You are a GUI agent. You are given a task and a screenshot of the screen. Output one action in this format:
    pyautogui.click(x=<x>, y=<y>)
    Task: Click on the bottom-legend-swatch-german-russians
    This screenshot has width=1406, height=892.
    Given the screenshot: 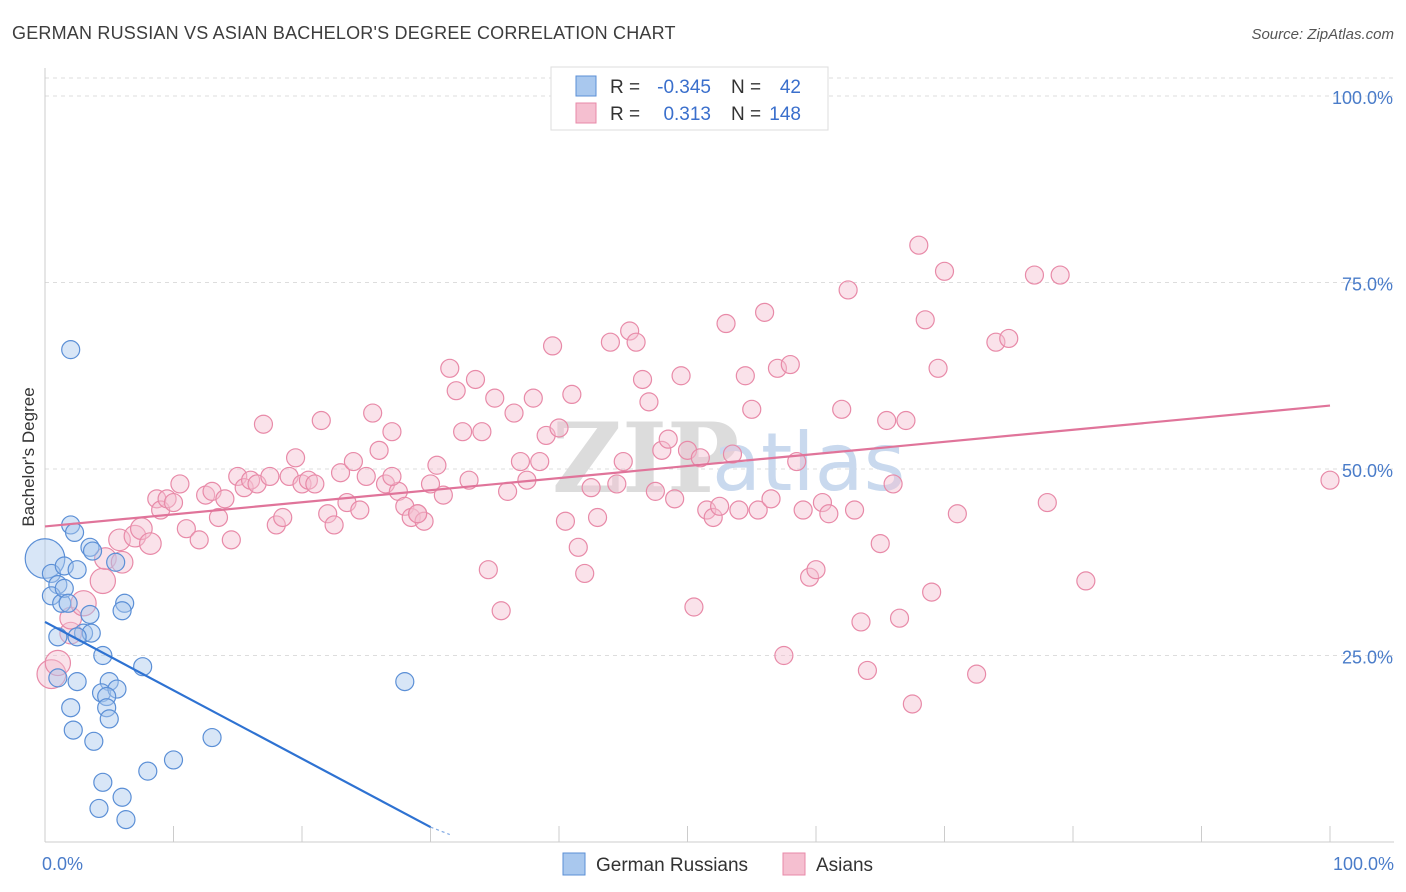 What is the action you would take?
    pyautogui.click(x=574, y=864)
    